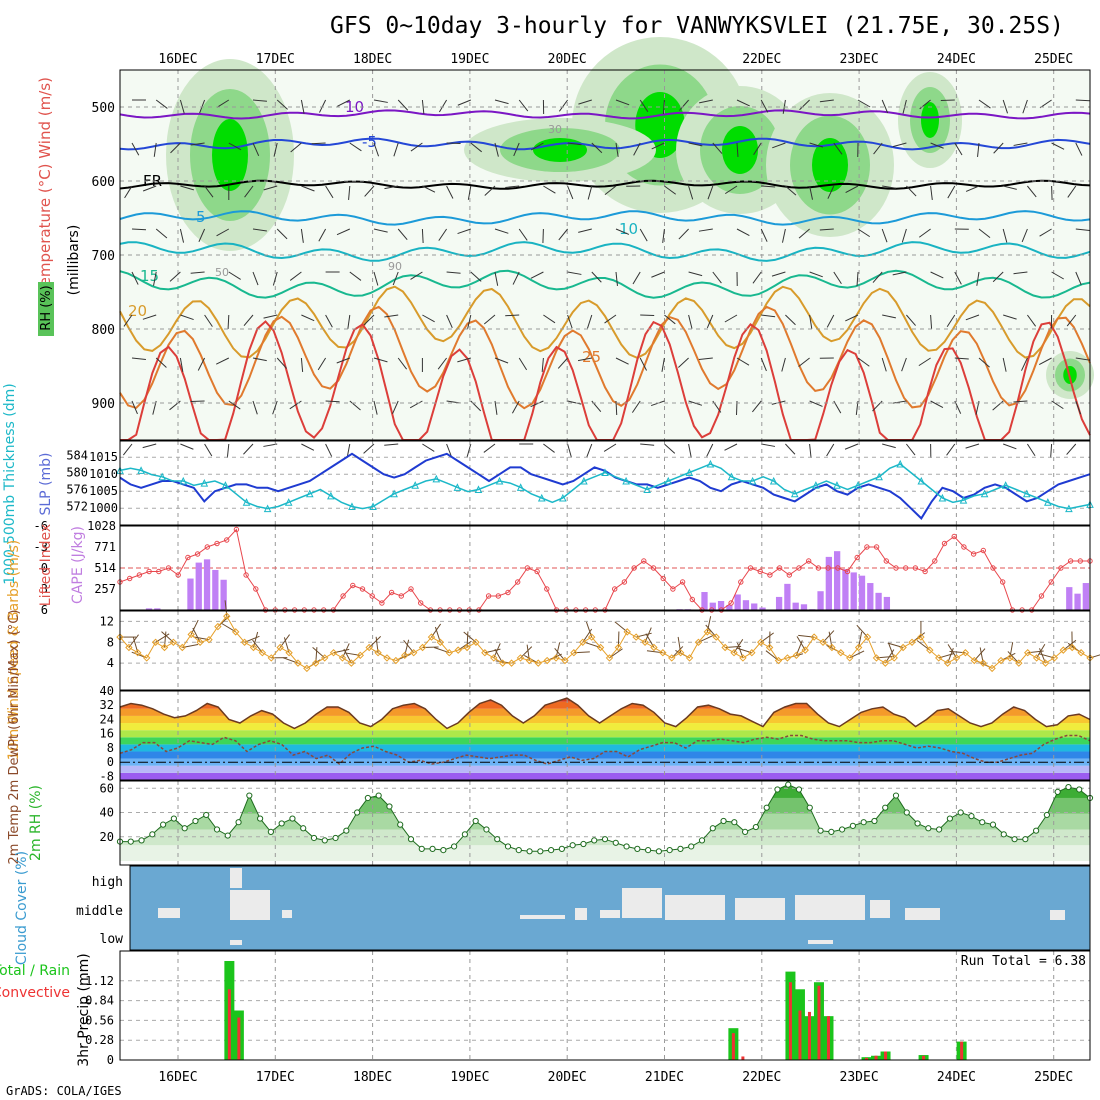 The height and width of the screenshot is (1100, 1100). What do you see at coordinates (230, 155) in the screenshot?
I see `rh-blob-core` at bounding box center [230, 155].